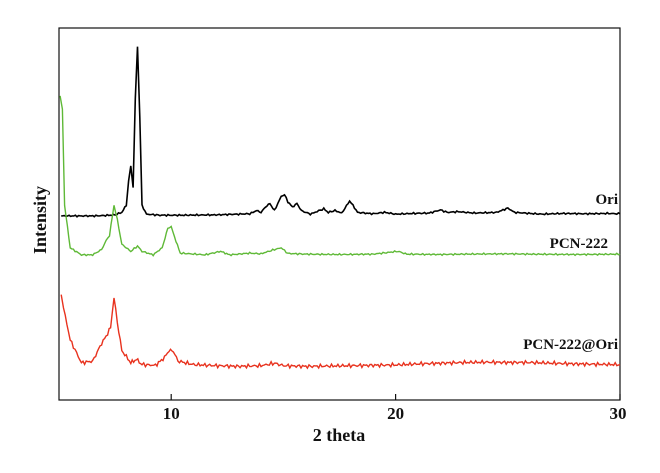  I want to click on x-tick-label: 10, so click(171, 413).